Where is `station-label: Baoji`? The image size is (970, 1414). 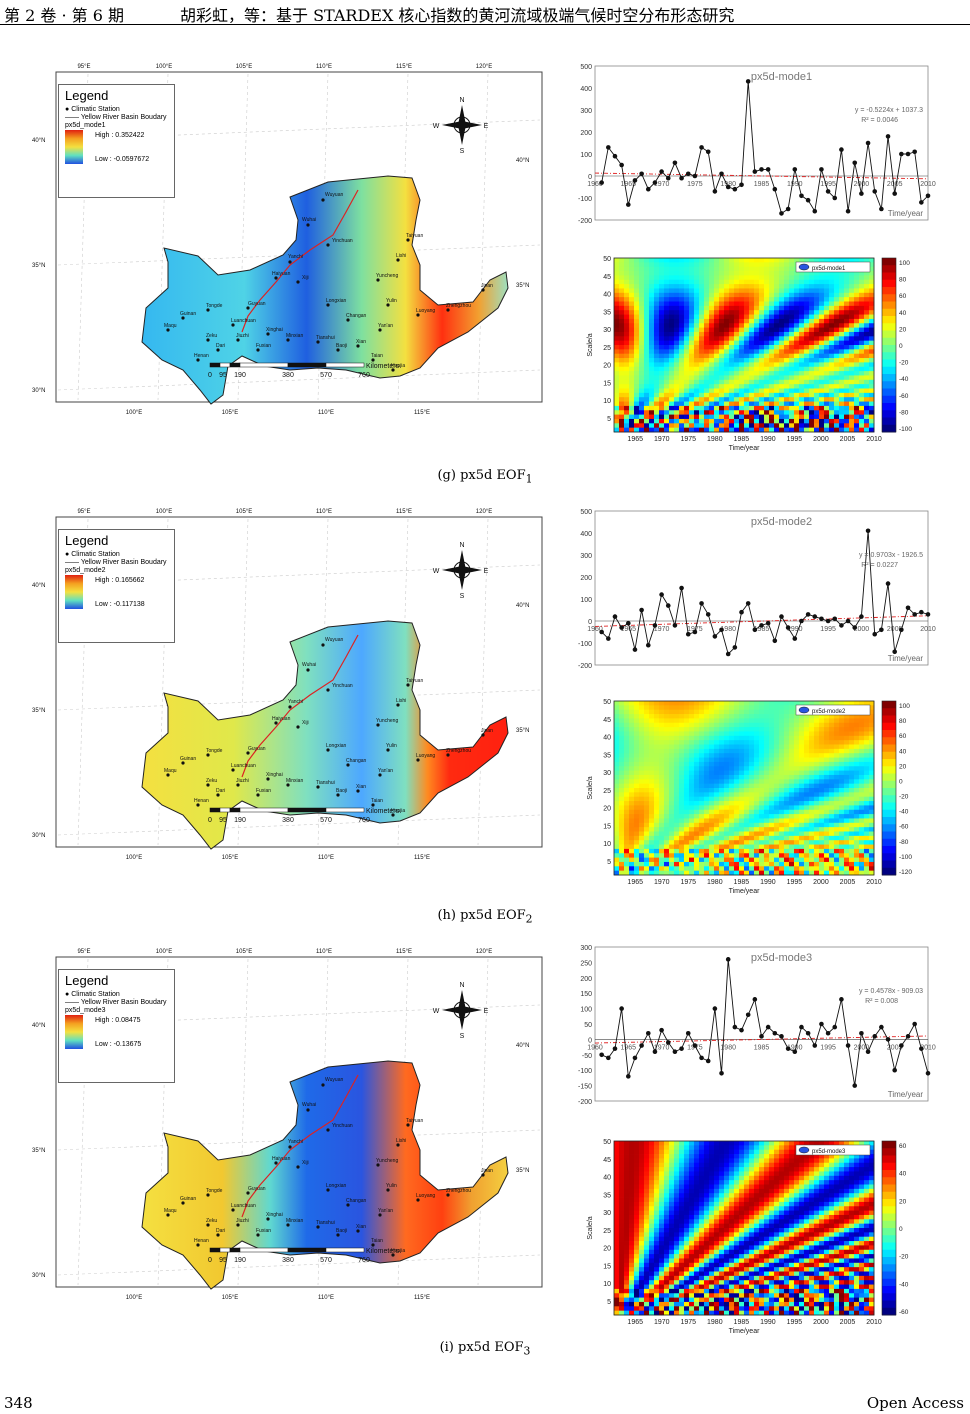
station-label: Baoji is located at coordinates (341, 1231).